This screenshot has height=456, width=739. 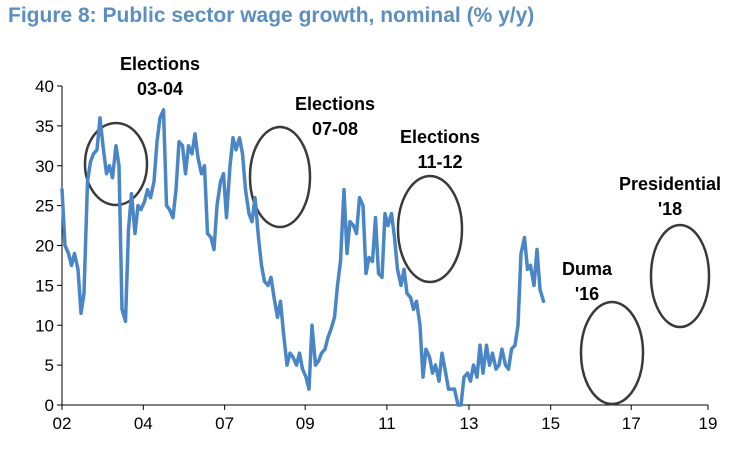 I want to click on y-tick-label: 10, so click(x=44, y=325).